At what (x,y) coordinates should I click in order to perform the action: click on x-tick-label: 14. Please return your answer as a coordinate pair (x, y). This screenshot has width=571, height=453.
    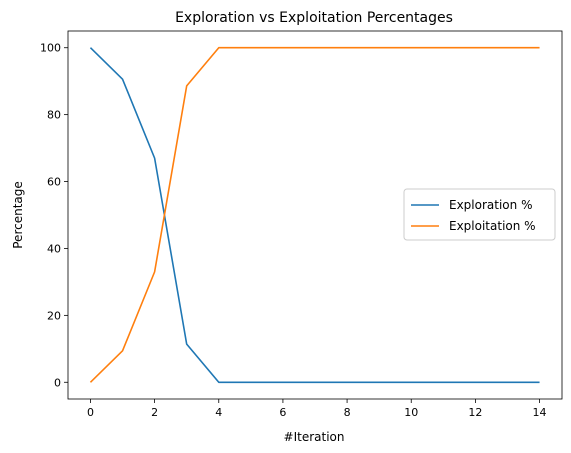
    Looking at the image, I should click on (540, 412).